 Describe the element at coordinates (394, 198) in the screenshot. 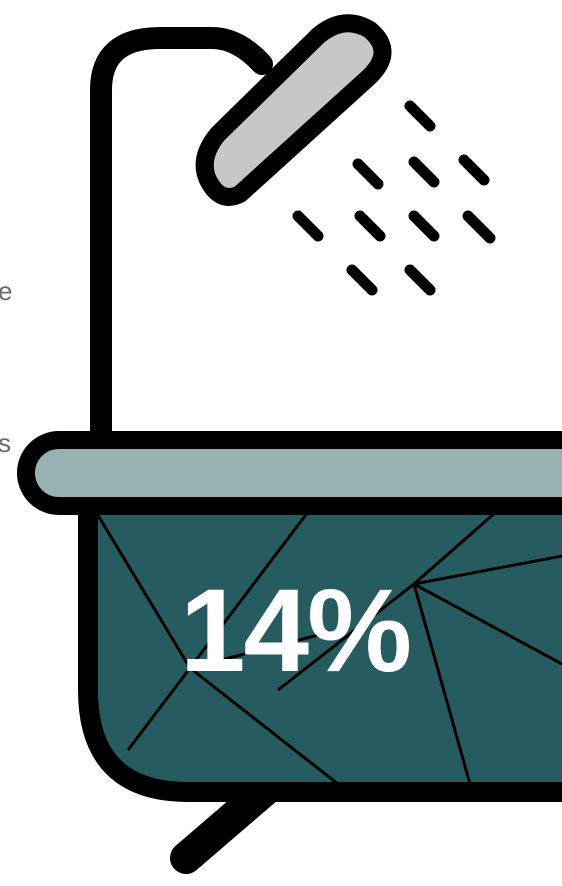

I see `water-drops-icon` at that location.